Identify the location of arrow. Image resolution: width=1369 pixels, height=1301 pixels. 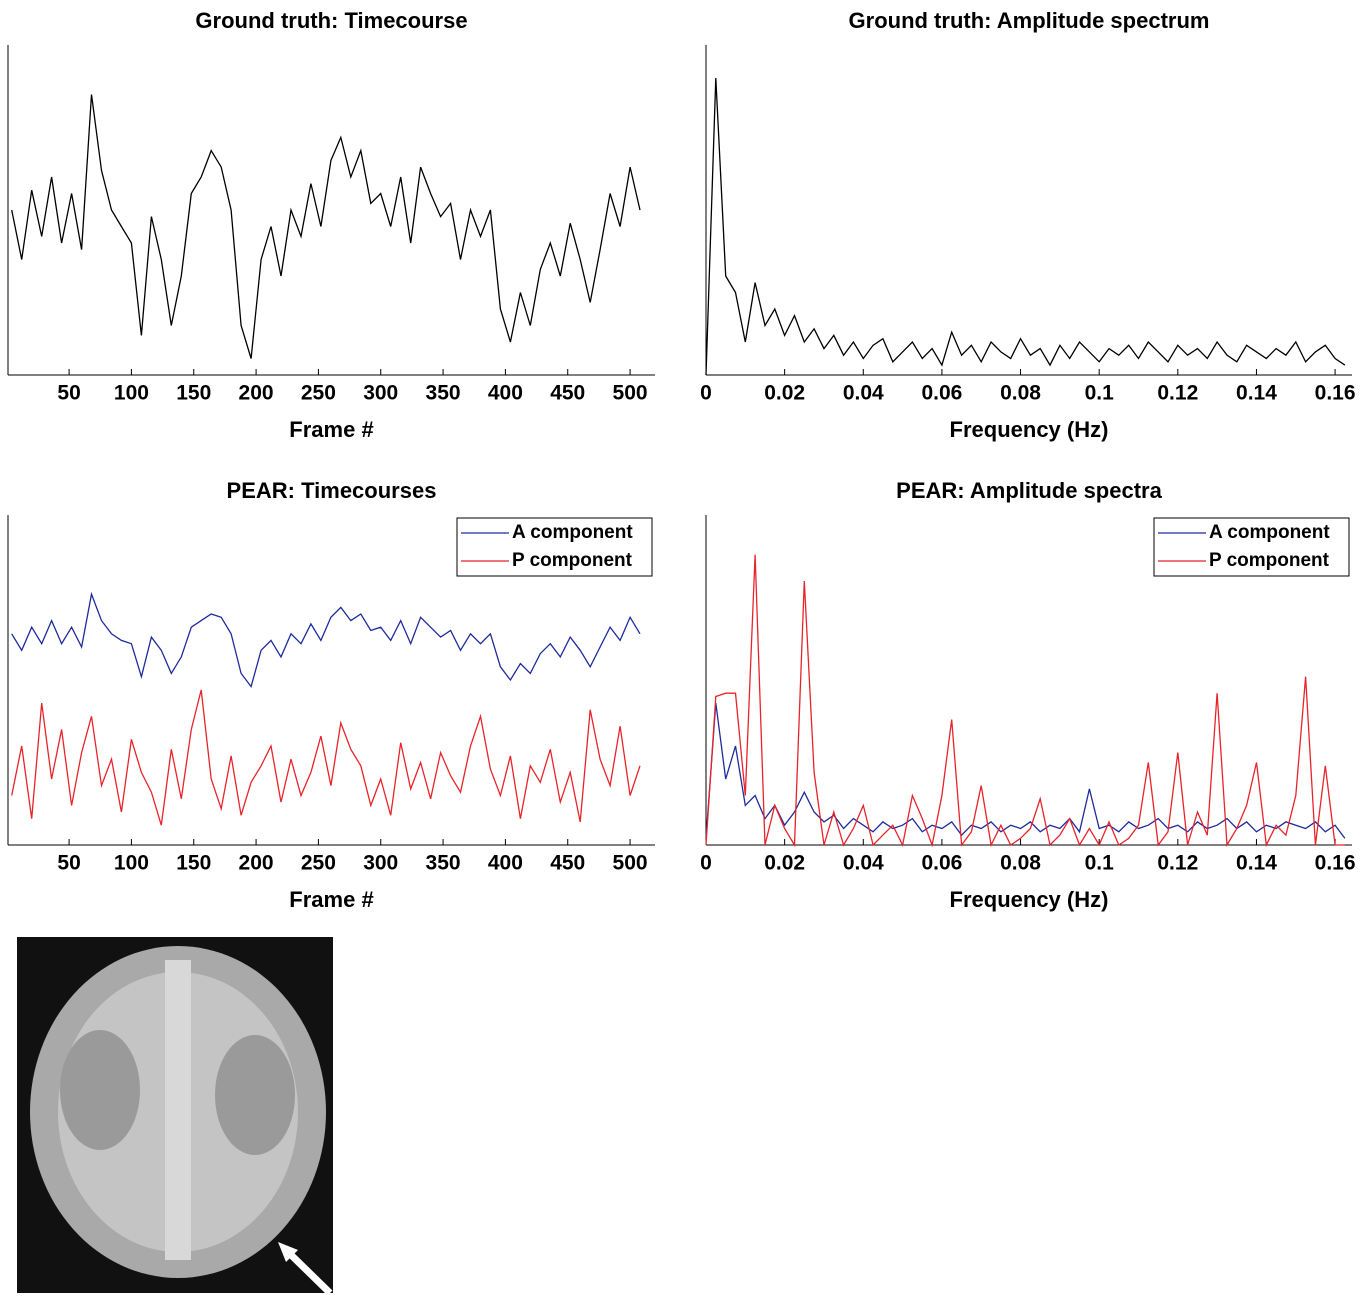
(308, 1271).